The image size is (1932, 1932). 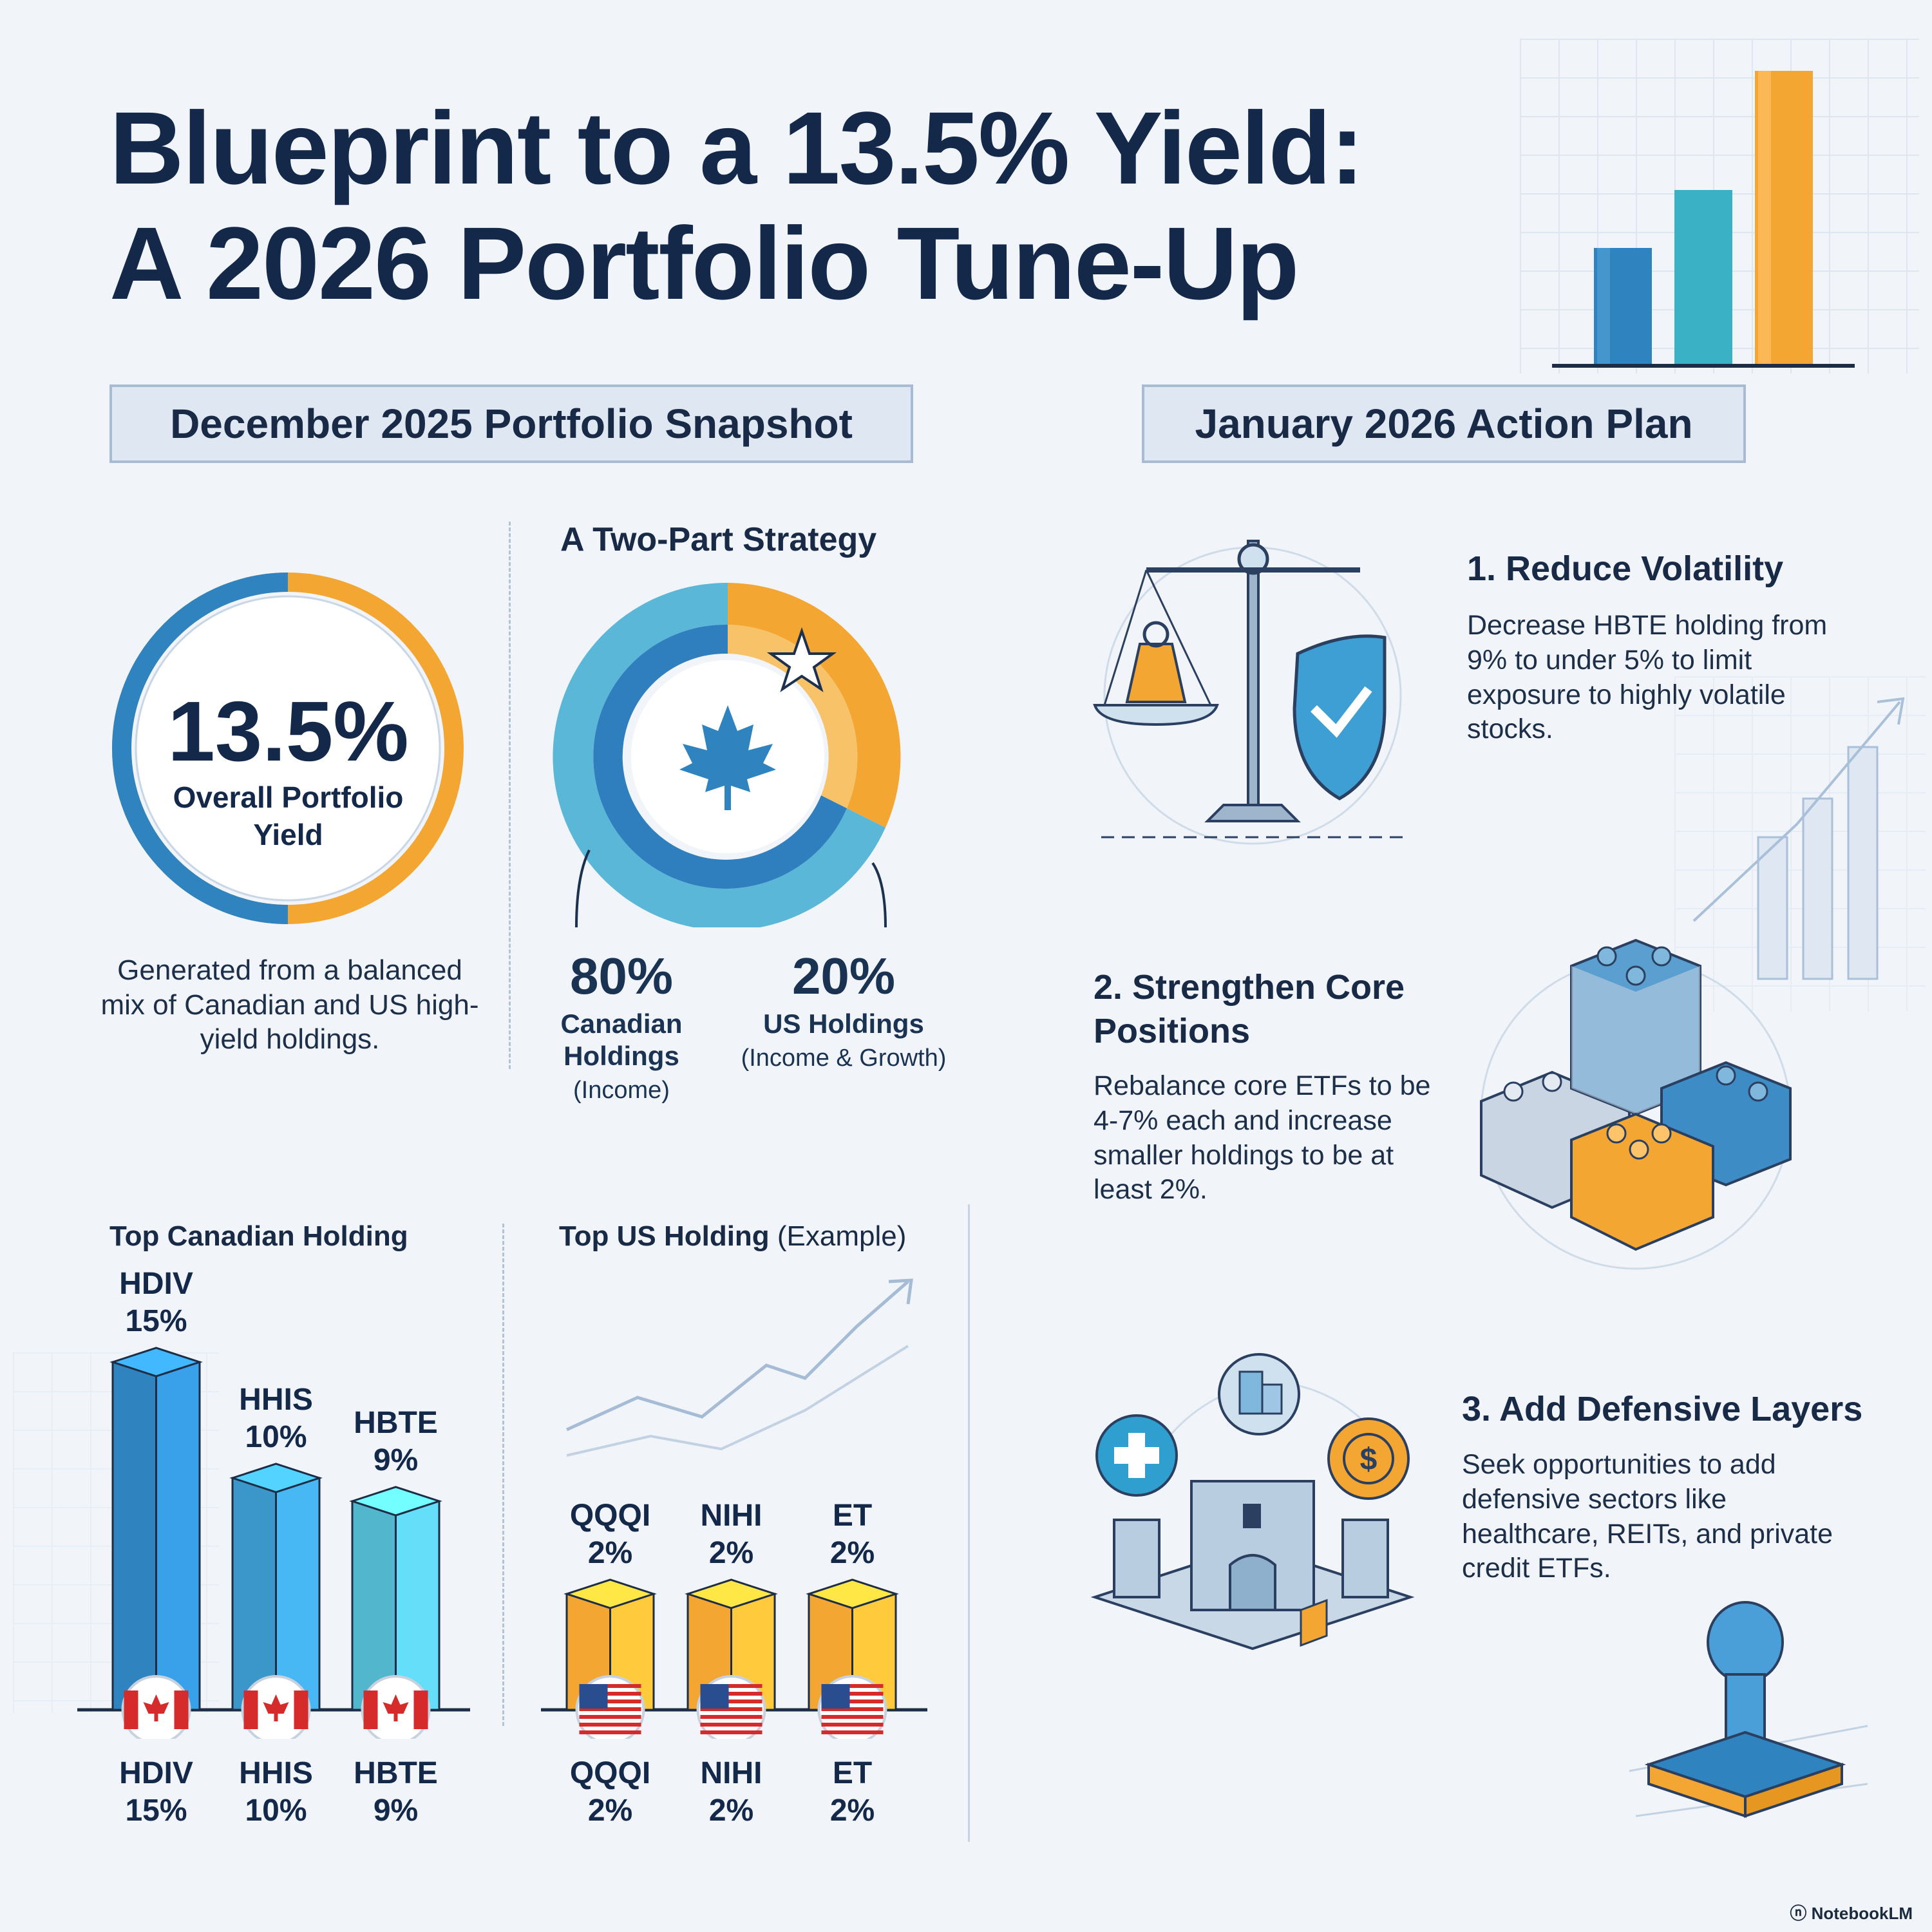 What do you see at coordinates (1704, 219) in the screenshot?
I see `title-bar-chart-icon` at bounding box center [1704, 219].